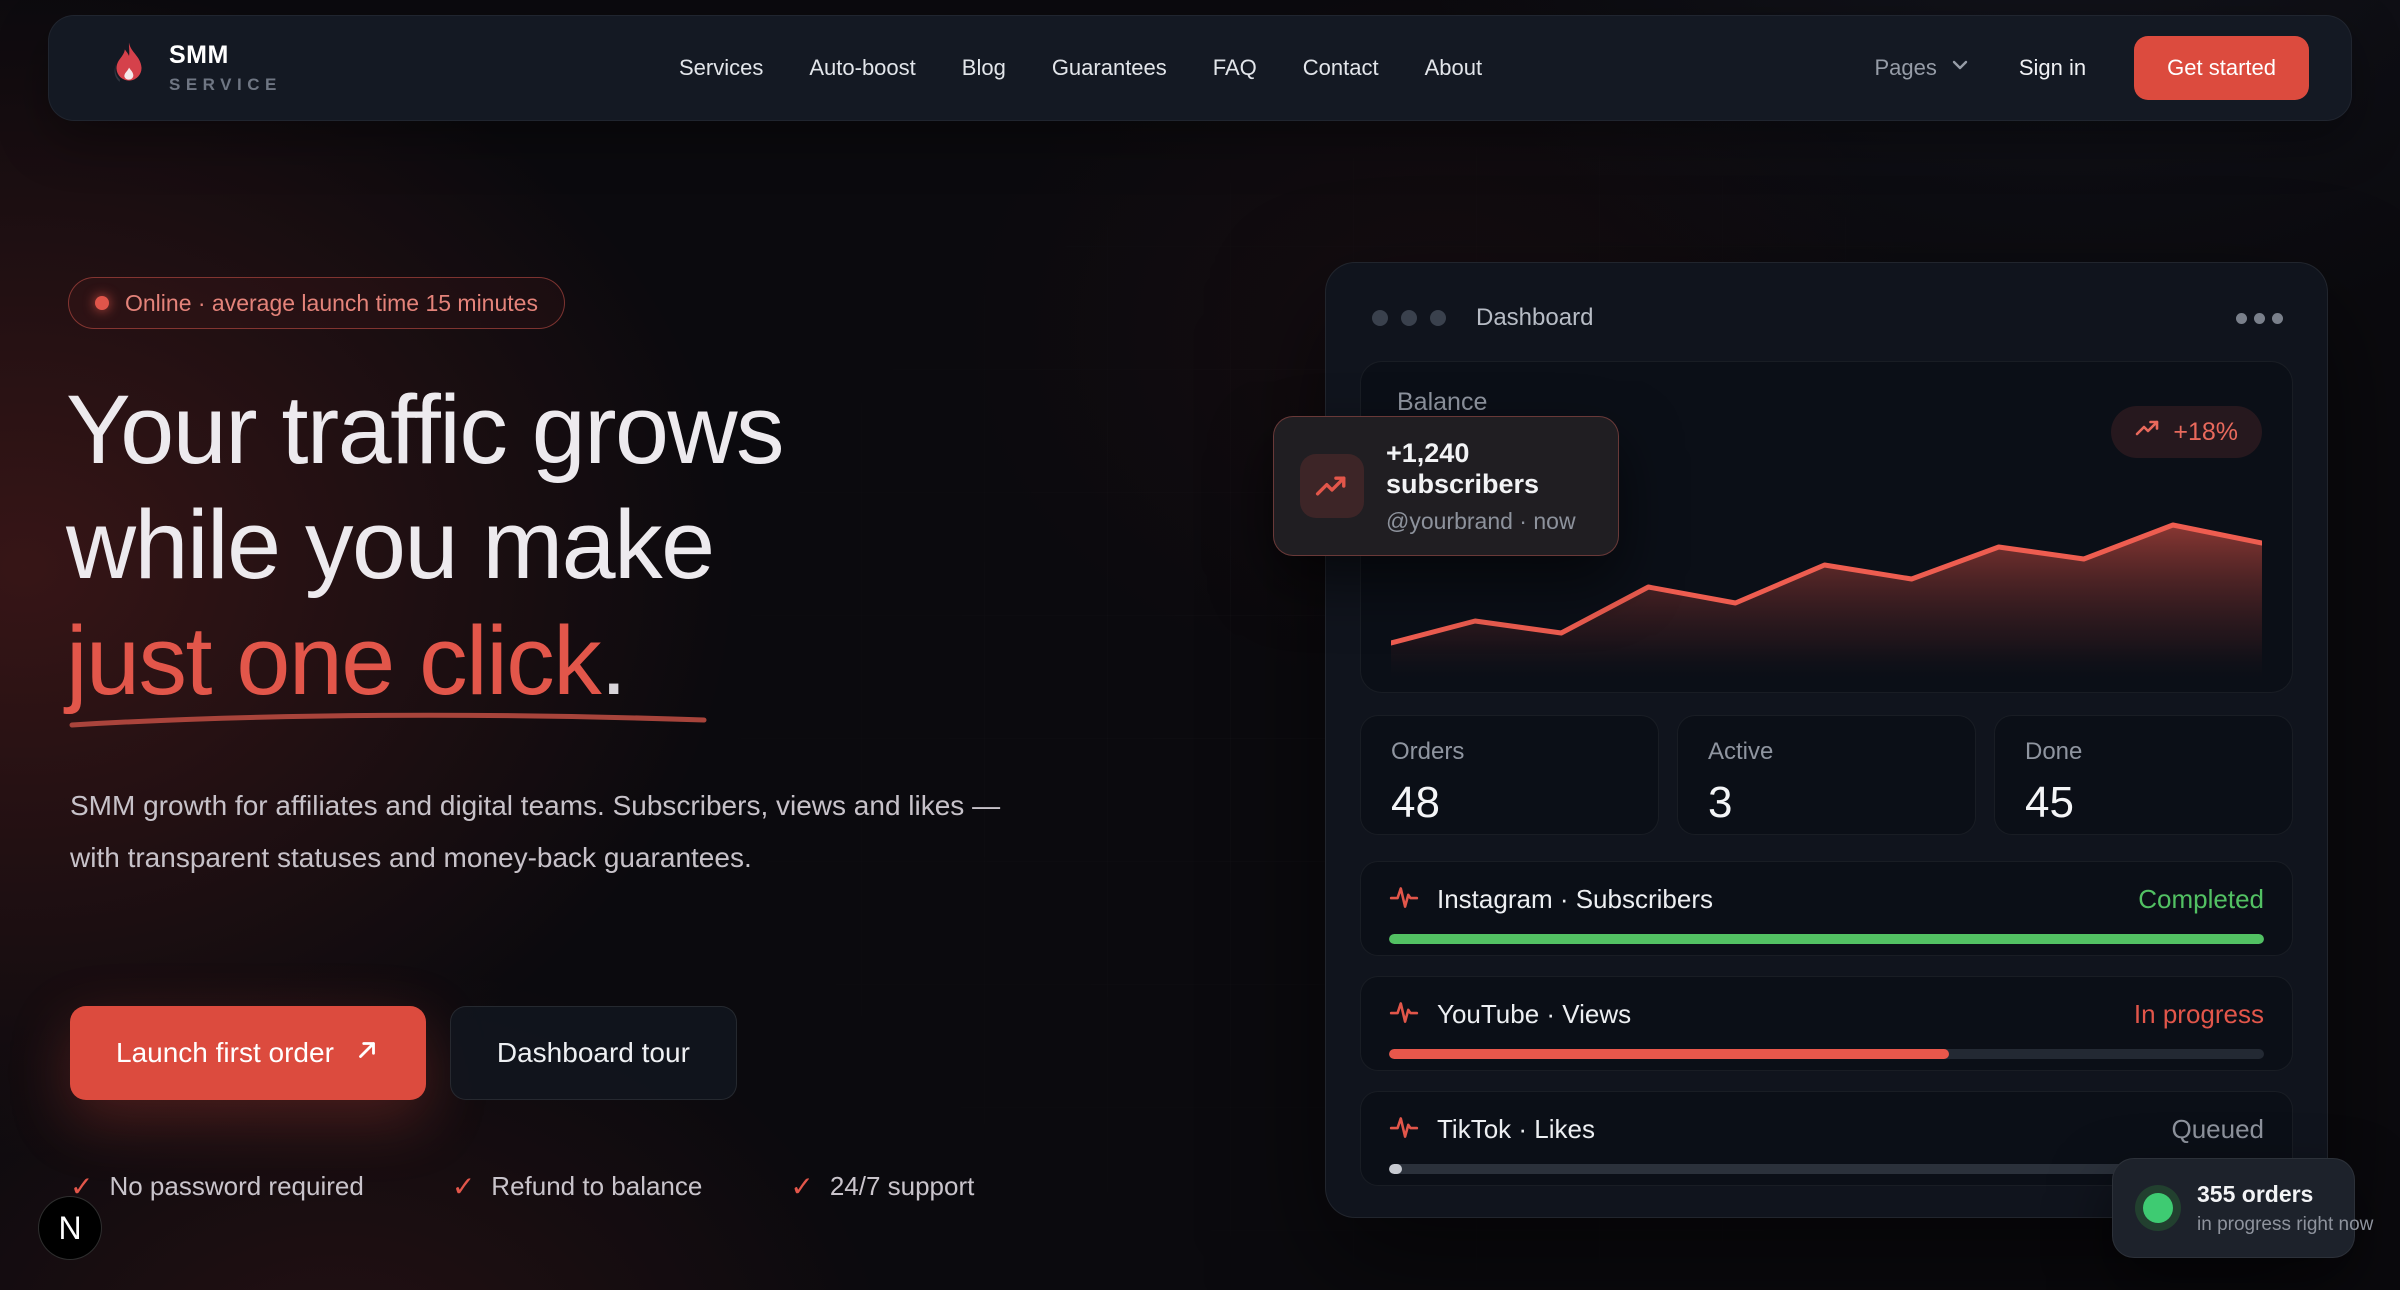 This screenshot has height=1290, width=2400. I want to click on feature-label: Refund to balance, so click(597, 1186).